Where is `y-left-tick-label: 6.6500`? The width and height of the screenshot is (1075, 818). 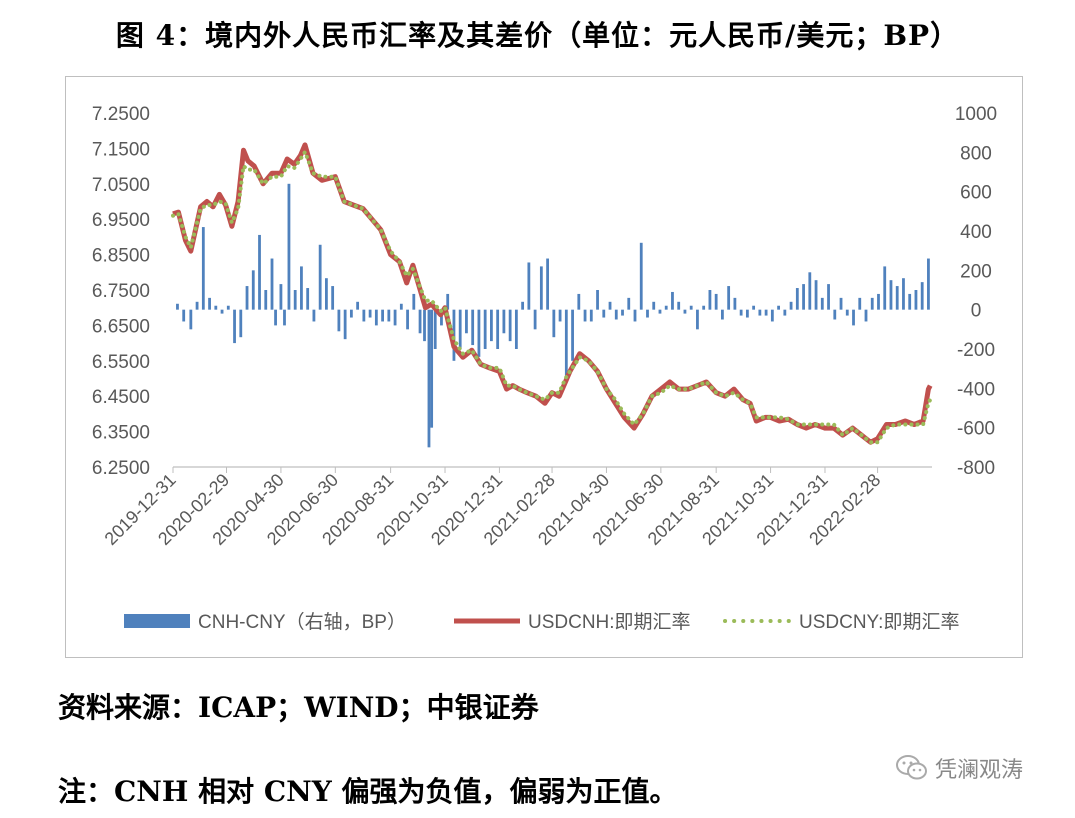
y-left-tick-label: 6.6500 is located at coordinates (121, 326).